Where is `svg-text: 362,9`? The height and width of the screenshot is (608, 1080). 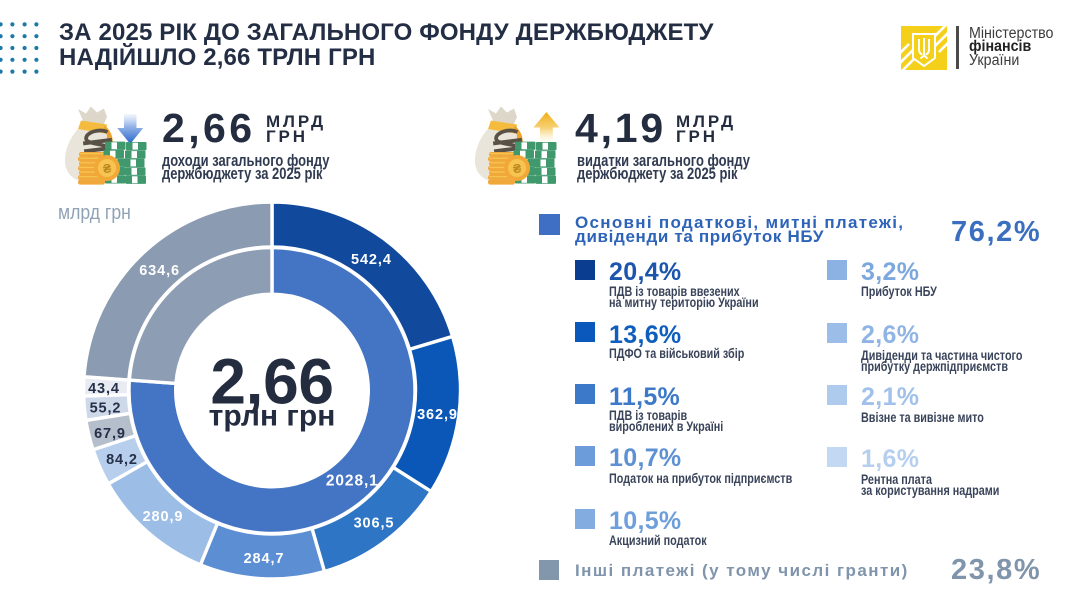 svg-text: 362,9 is located at coordinates (437, 415).